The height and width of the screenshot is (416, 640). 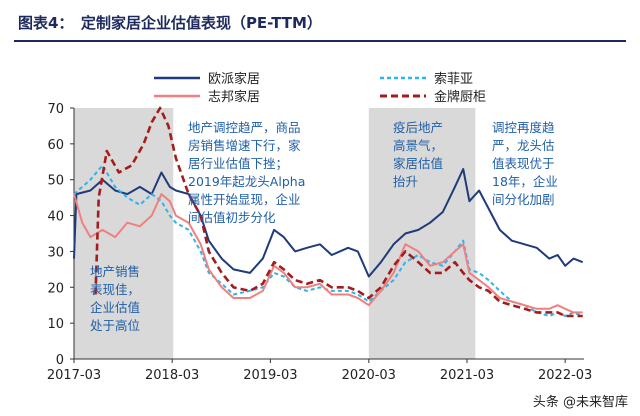 I want to click on x-tick-label: 2021-03, so click(x=467, y=375).